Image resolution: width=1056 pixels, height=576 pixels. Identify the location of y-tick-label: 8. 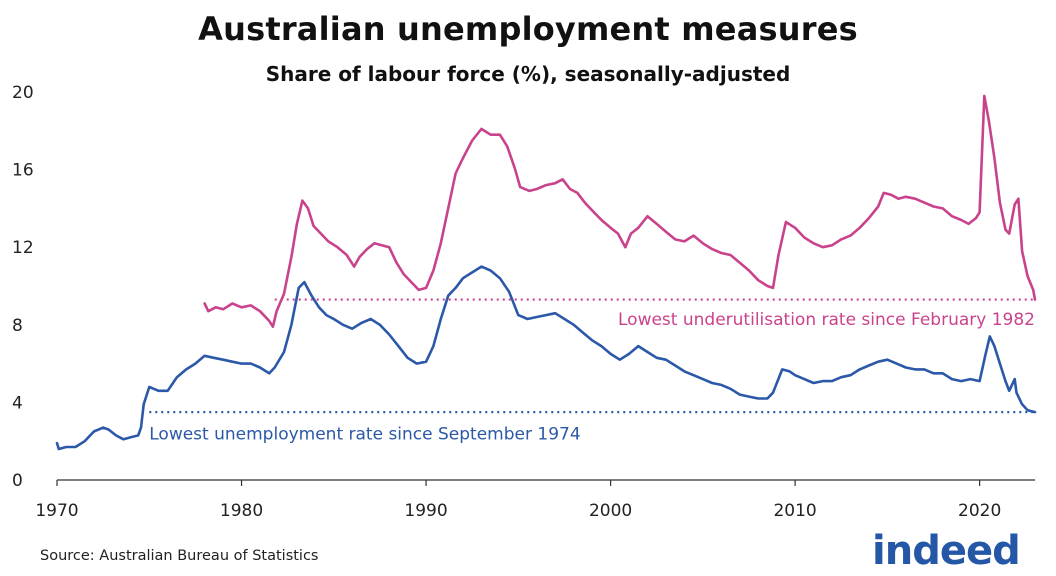
(17, 326).